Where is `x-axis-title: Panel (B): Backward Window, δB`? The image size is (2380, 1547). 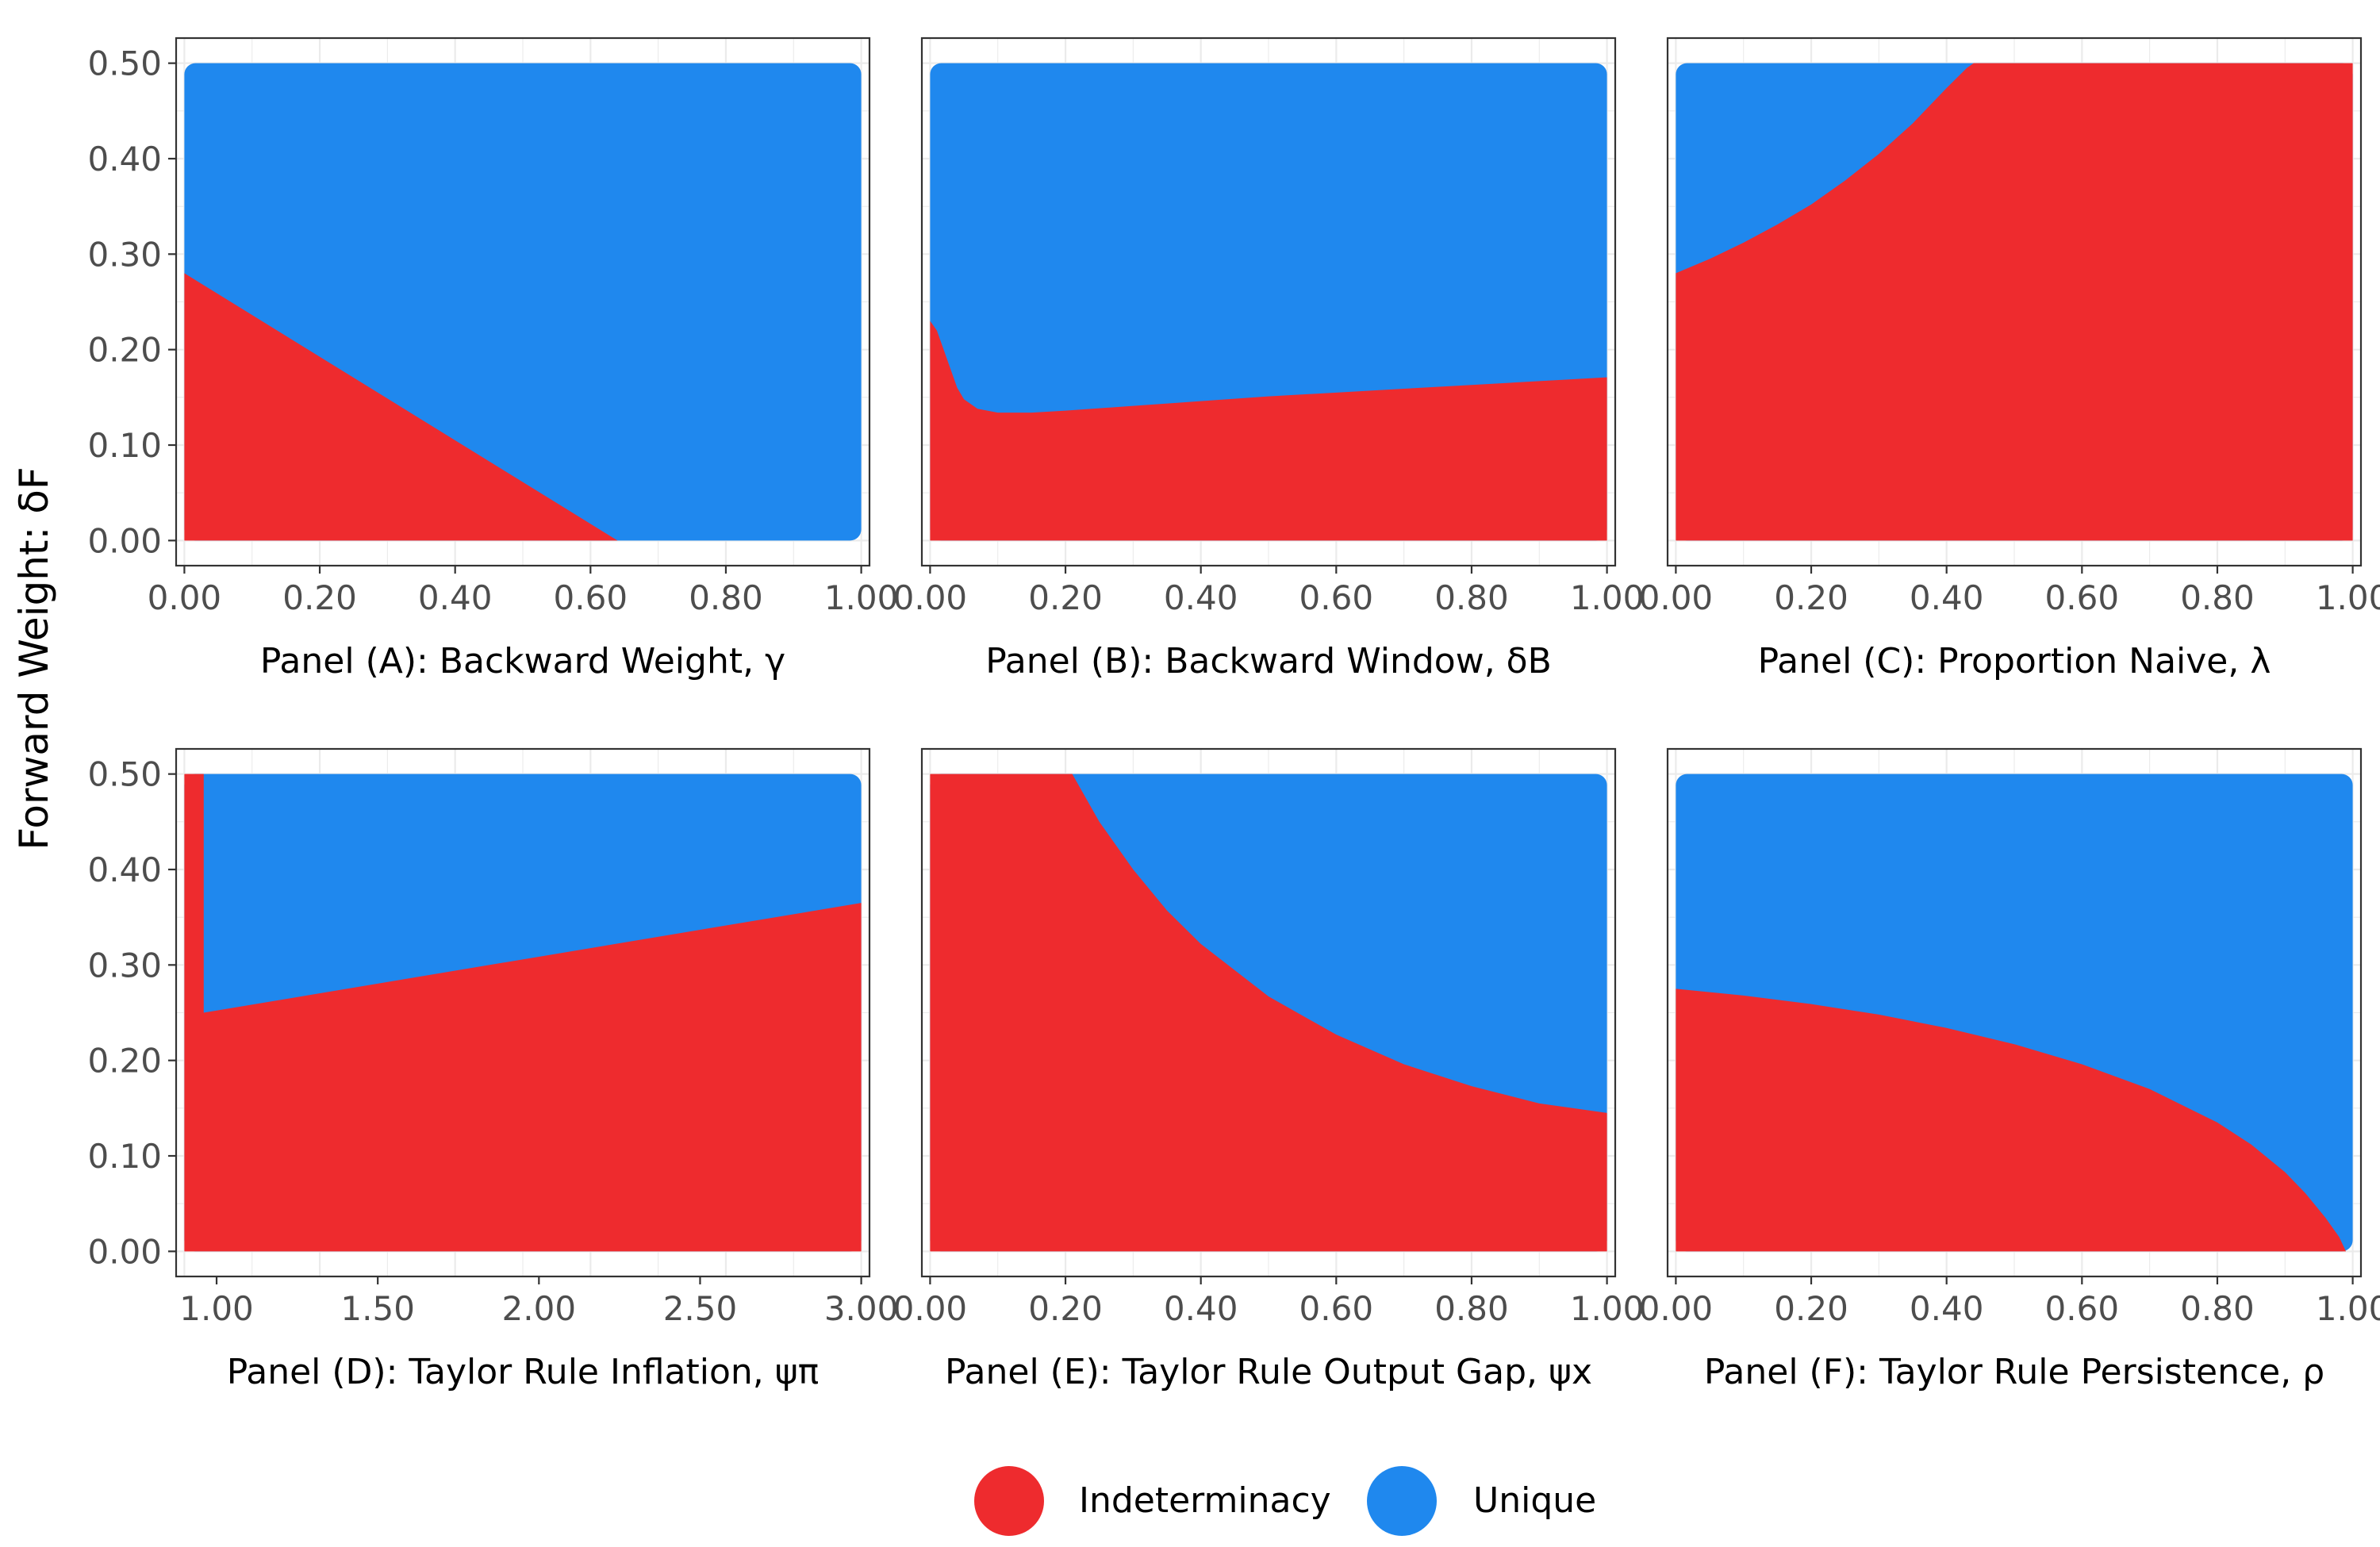 x-axis-title: Panel (B): Backward Window, δB is located at coordinates (1268, 661).